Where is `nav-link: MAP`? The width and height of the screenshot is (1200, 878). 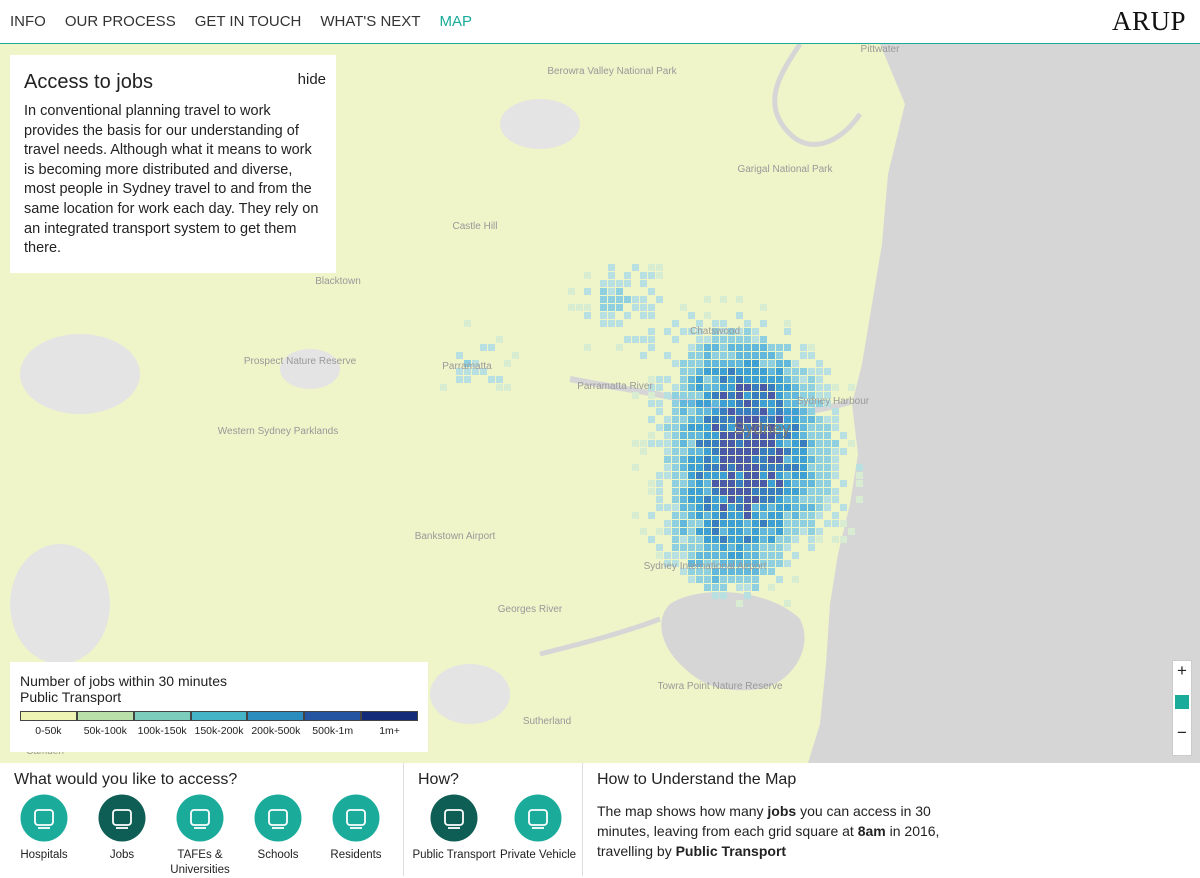 nav-link: MAP is located at coordinates (455, 21).